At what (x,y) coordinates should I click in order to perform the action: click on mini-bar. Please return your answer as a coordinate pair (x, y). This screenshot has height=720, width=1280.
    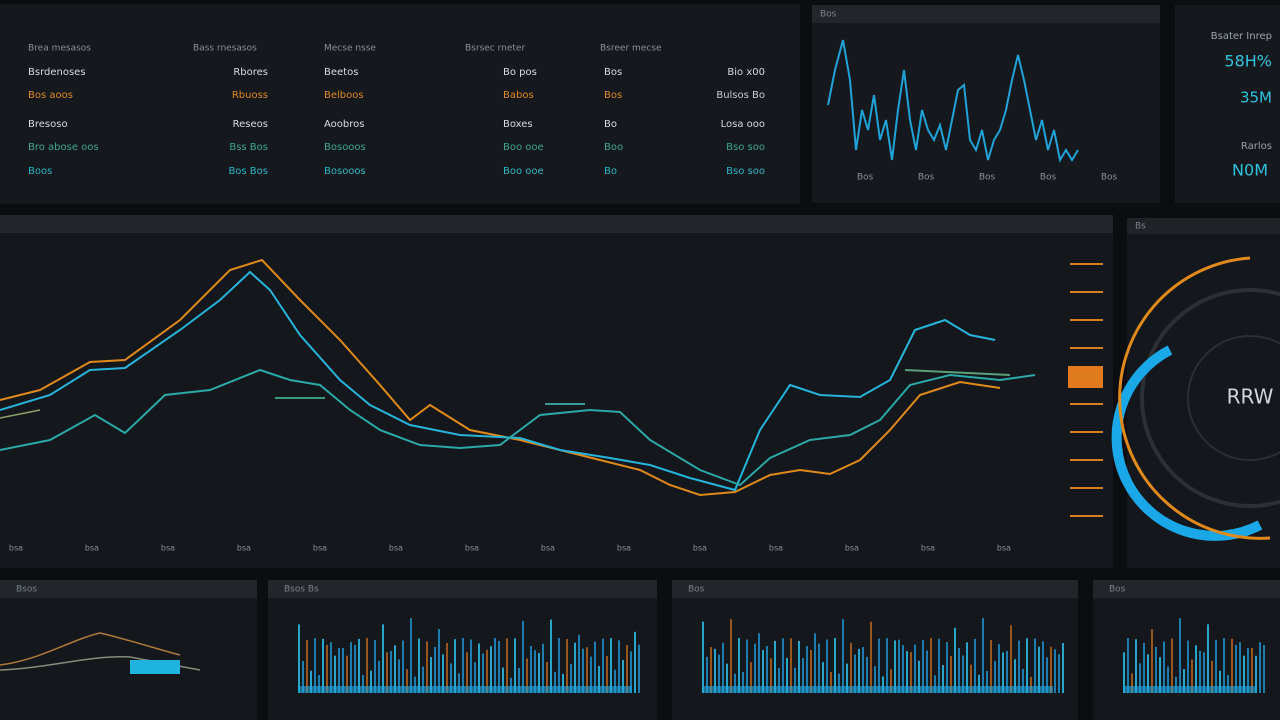
    Looking at the image, I should click on (155, 667).